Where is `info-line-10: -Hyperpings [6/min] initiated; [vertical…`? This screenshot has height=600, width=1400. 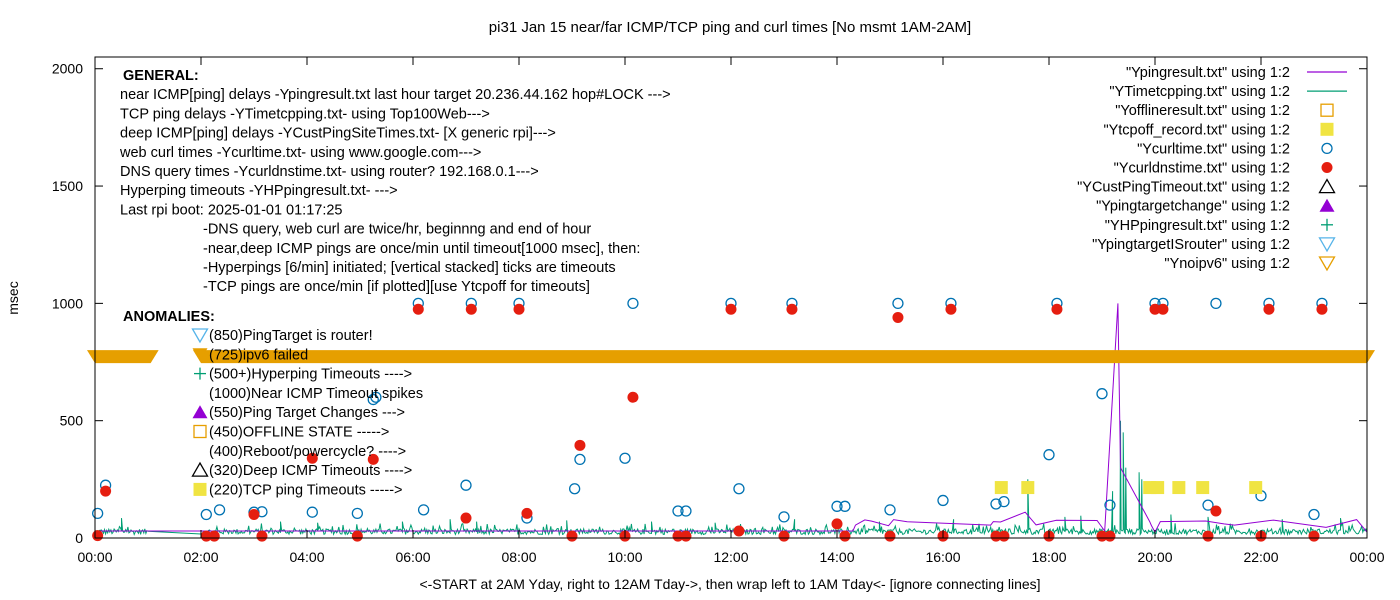 info-line-10: -Hyperpings [6/min] initiated; [vertical… is located at coordinates (409, 268).